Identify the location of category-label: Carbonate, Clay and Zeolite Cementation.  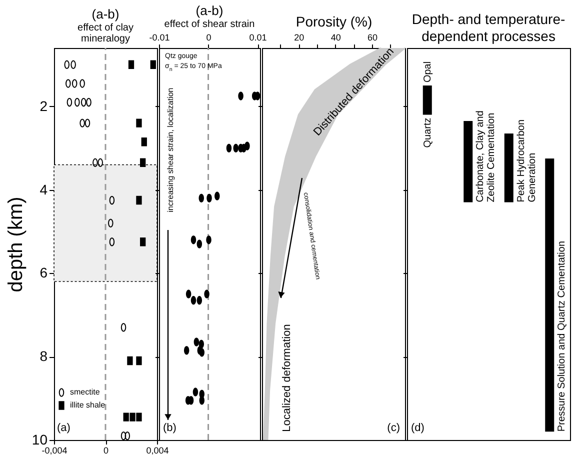
(486, 156).